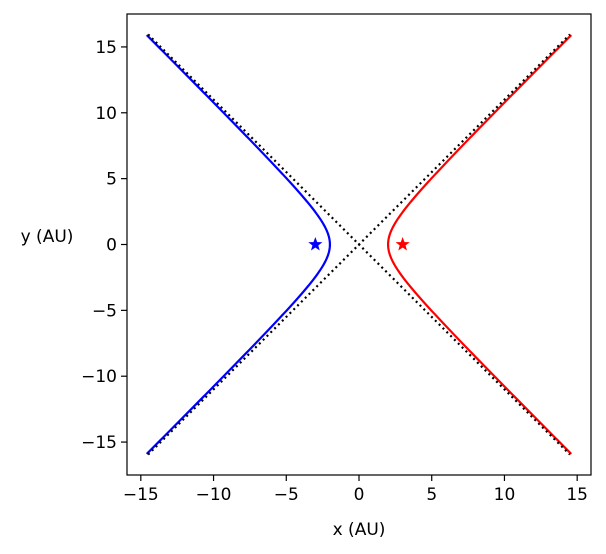  Describe the element at coordinates (111, 246) in the screenshot. I see `y-tick-label: 0` at that location.